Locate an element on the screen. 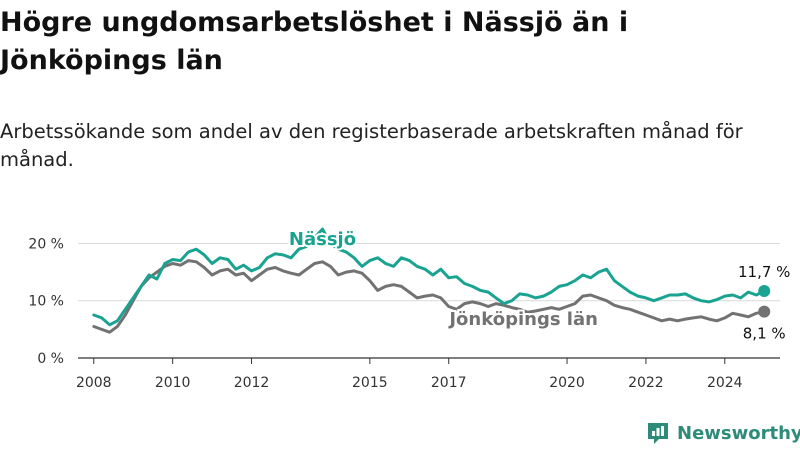 This screenshot has height=450, width=800. x-tick-label-2017: 2017 is located at coordinates (449, 383).